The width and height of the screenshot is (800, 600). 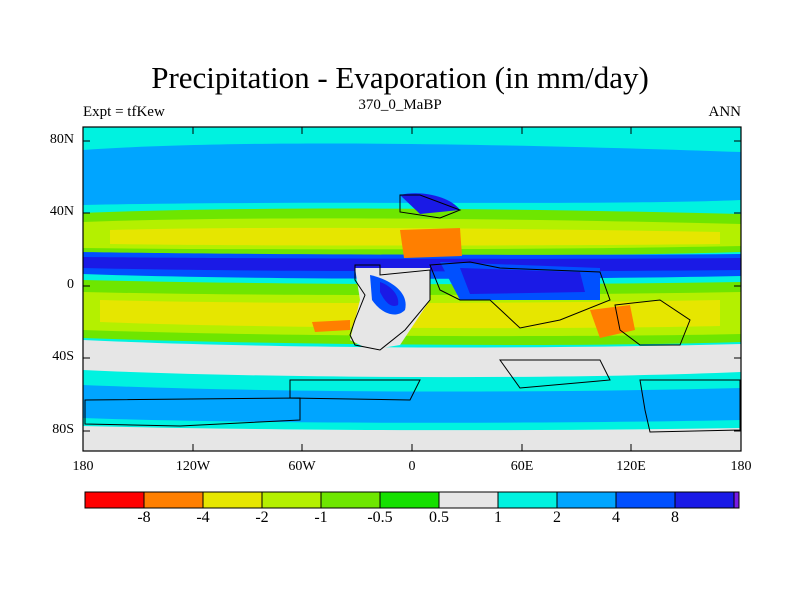 What do you see at coordinates (203, 517) in the screenshot?
I see `colorbar-label-2: -4` at bounding box center [203, 517].